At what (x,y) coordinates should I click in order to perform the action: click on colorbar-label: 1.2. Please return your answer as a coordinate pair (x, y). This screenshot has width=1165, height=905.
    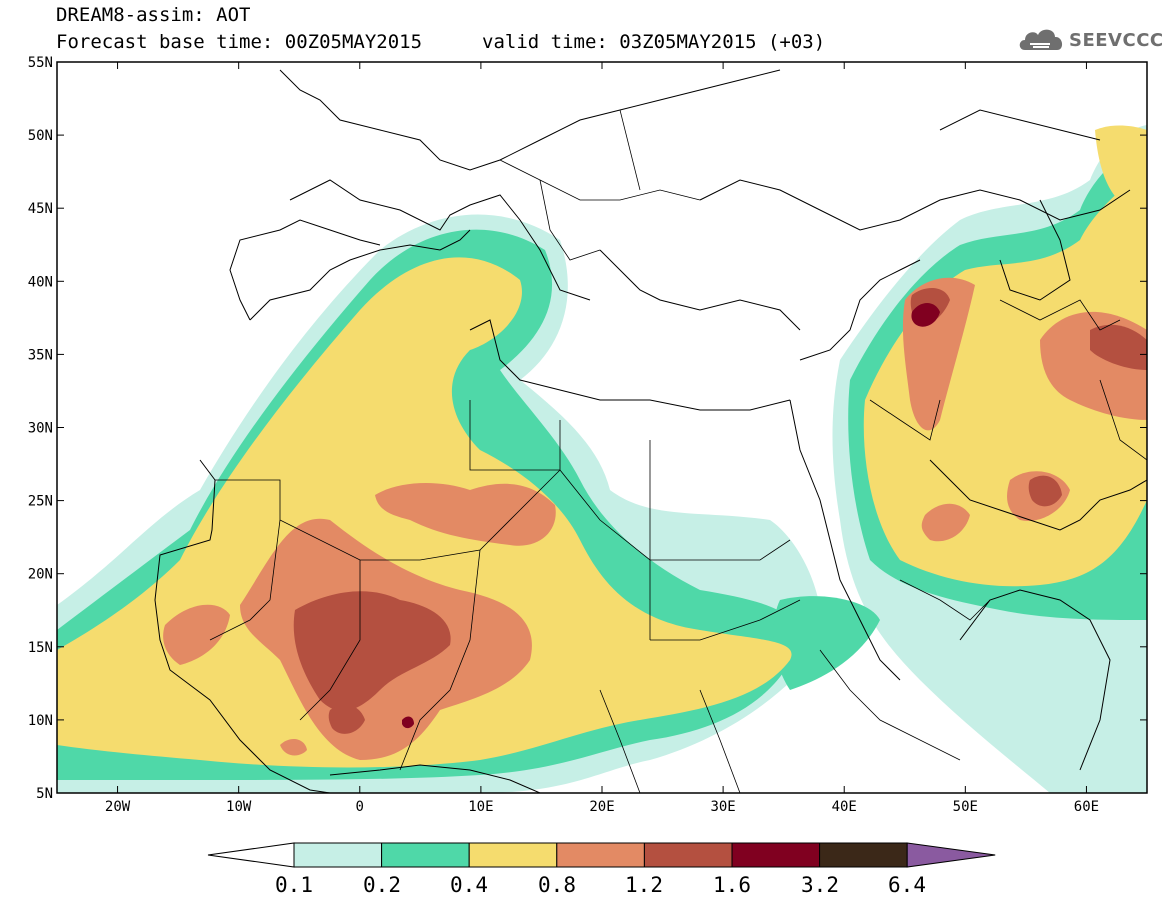
    Looking at the image, I should click on (644, 885).